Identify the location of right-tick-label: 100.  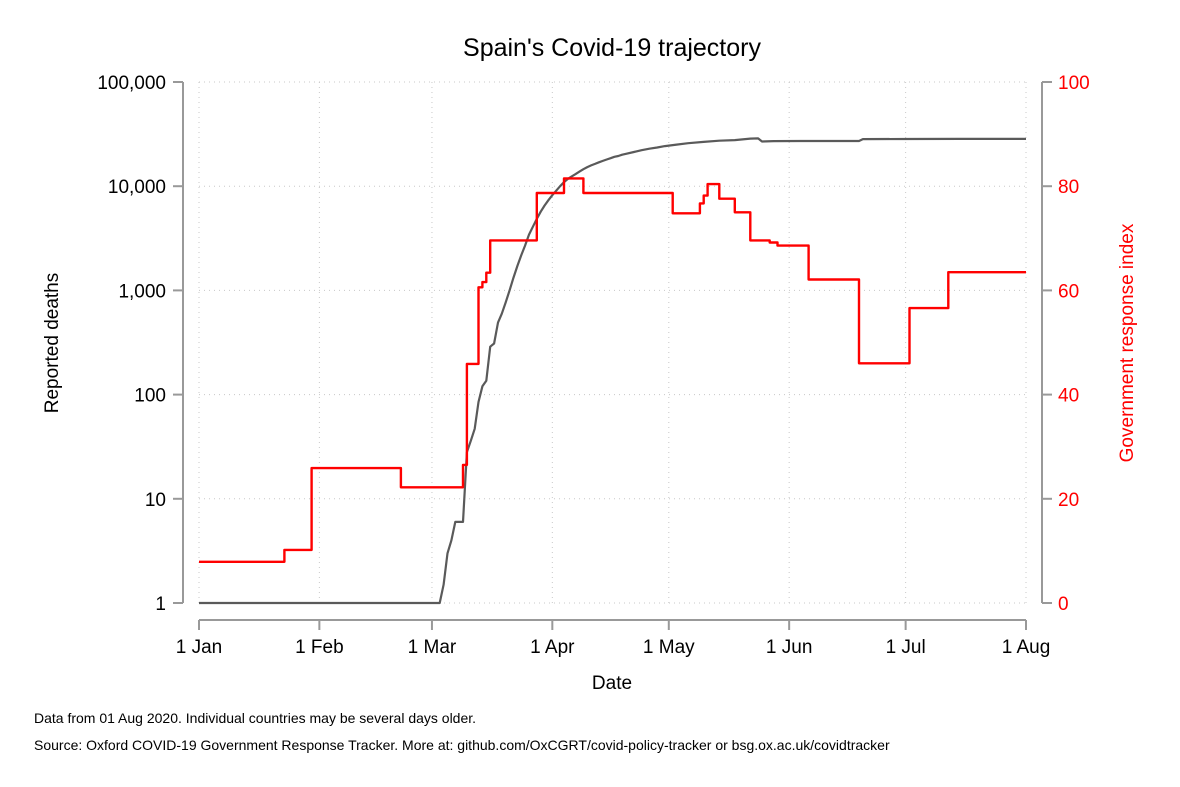
(1074, 83).